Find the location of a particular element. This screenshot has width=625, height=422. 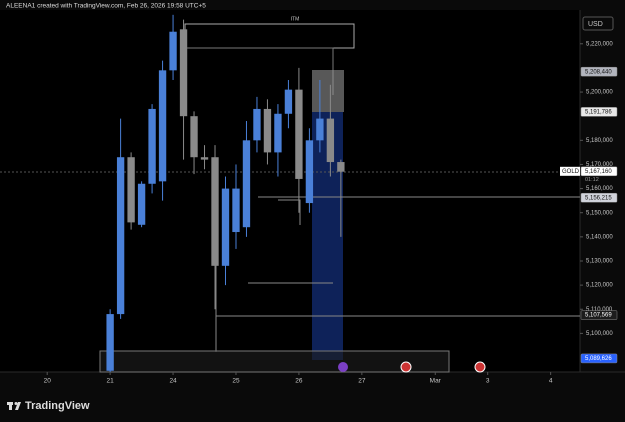

x-tick-label: 20 is located at coordinates (48, 381).